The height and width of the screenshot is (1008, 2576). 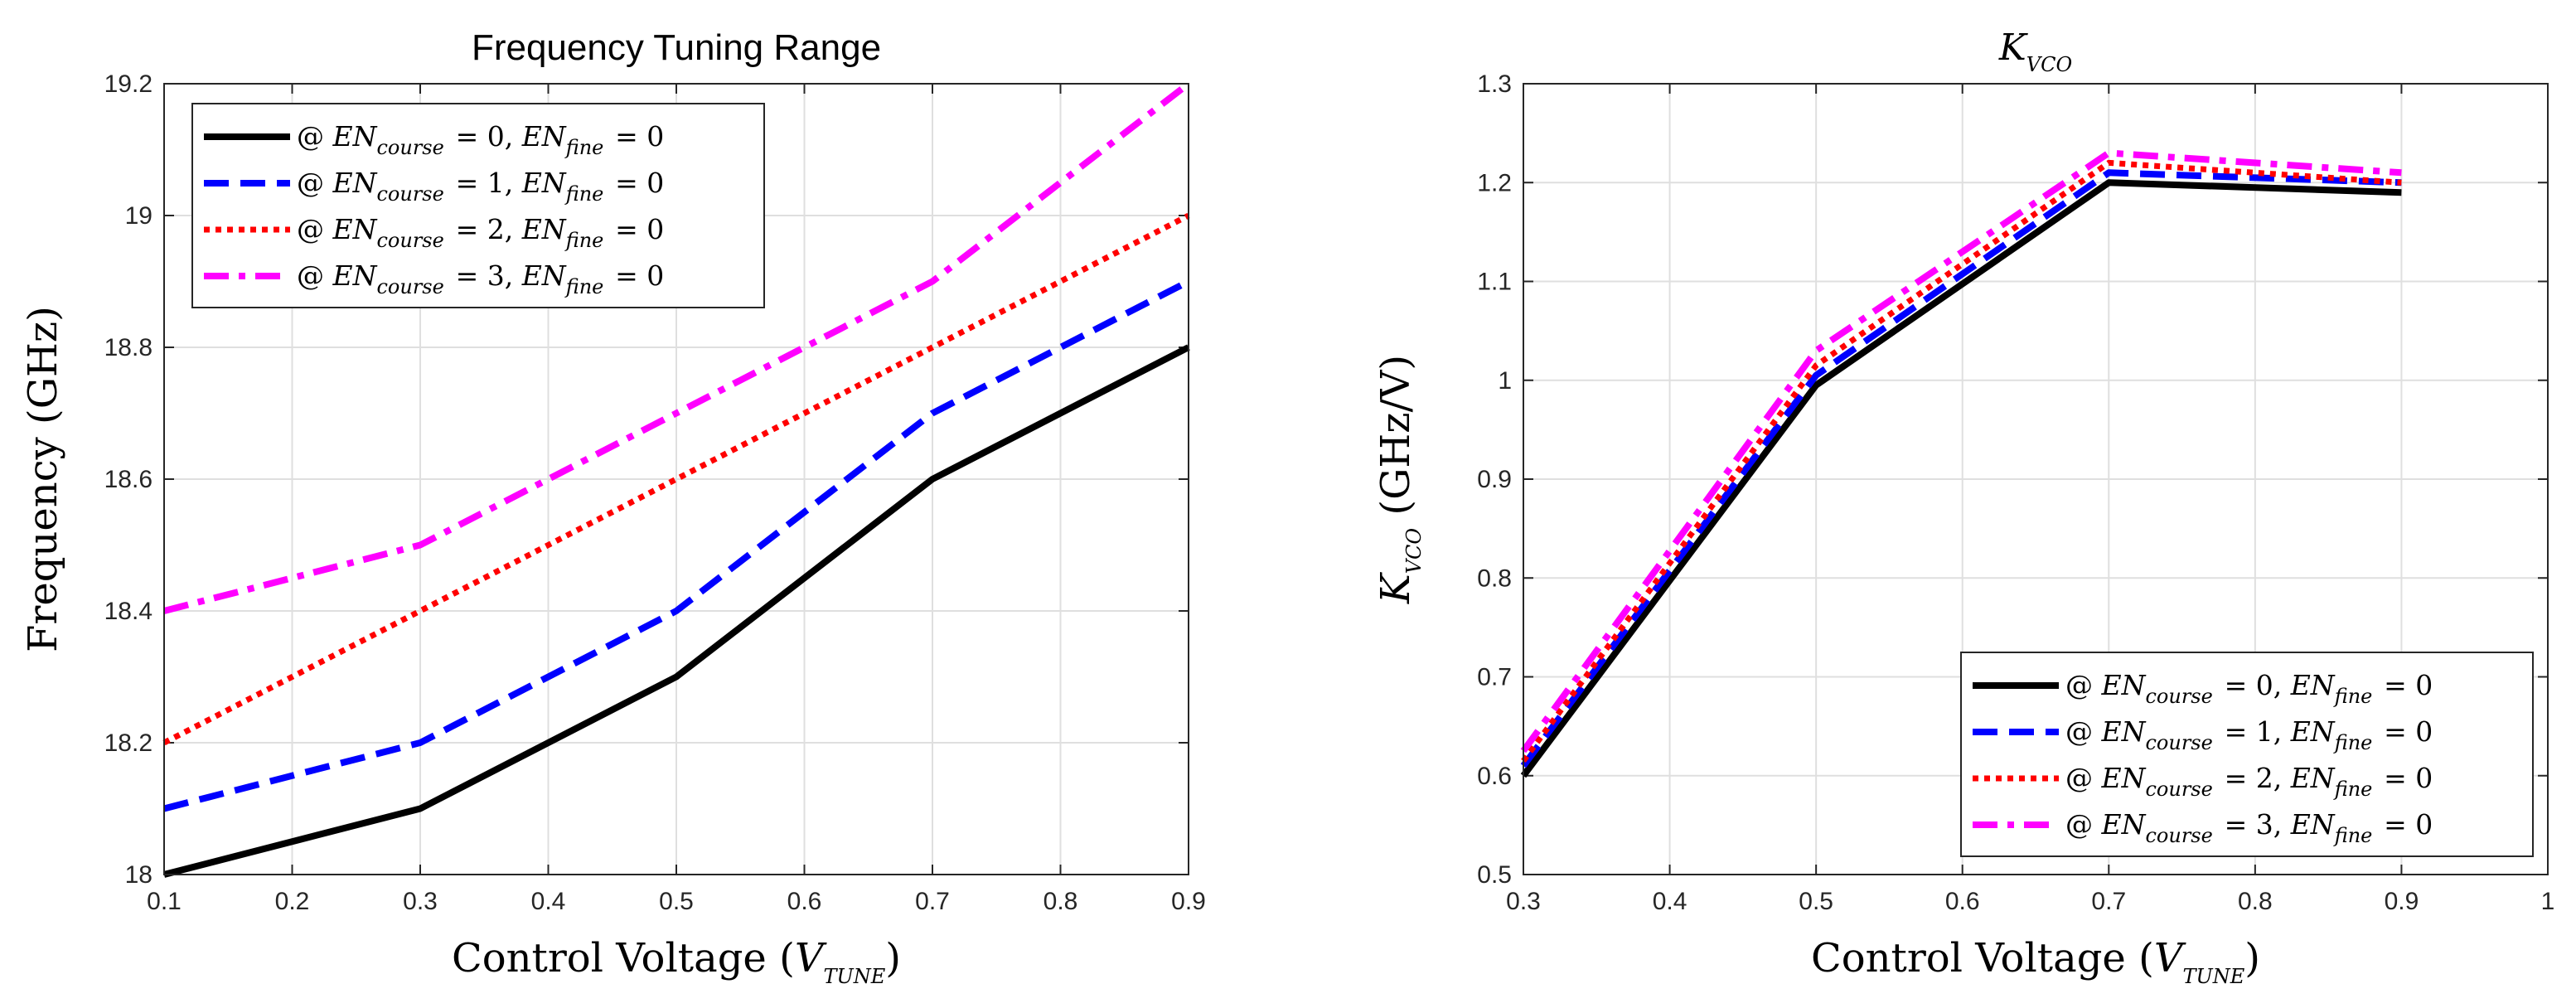 I want to click on y-tick-label: 0.6, so click(x=1494, y=776).